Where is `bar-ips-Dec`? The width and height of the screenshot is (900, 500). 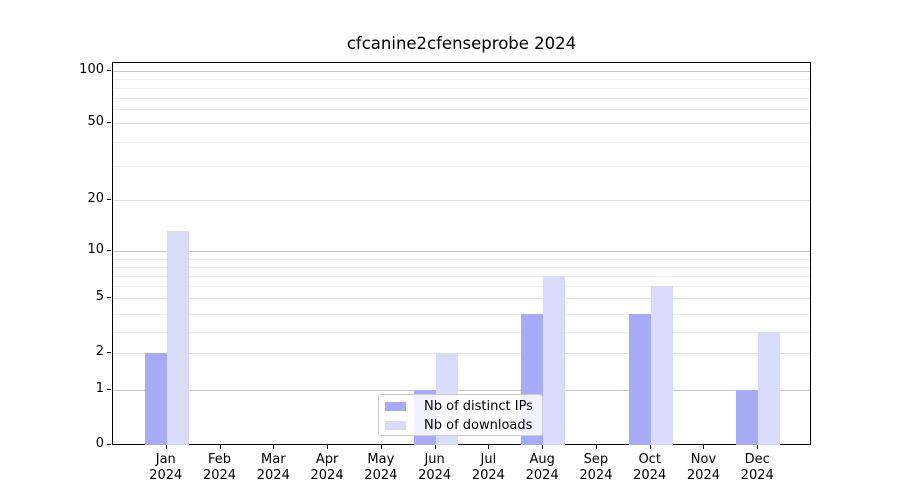
bar-ips-Dec is located at coordinates (747, 417).